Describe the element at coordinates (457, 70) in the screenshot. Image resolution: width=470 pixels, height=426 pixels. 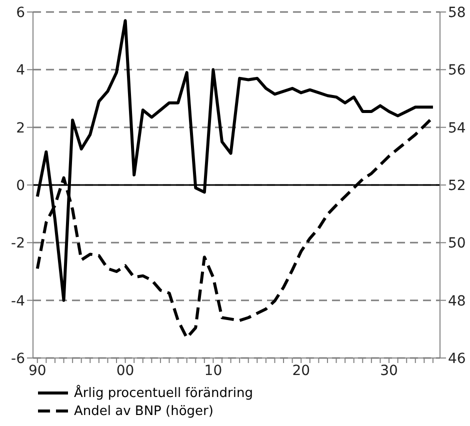
I see `y2-tick-label: 56` at that location.